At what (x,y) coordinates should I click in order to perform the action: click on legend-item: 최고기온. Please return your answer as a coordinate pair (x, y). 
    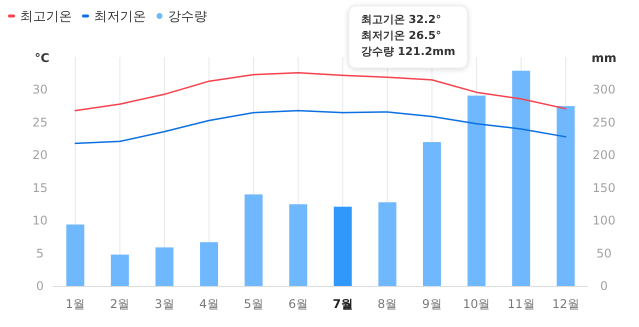
    Looking at the image, I should click on (40, 17).